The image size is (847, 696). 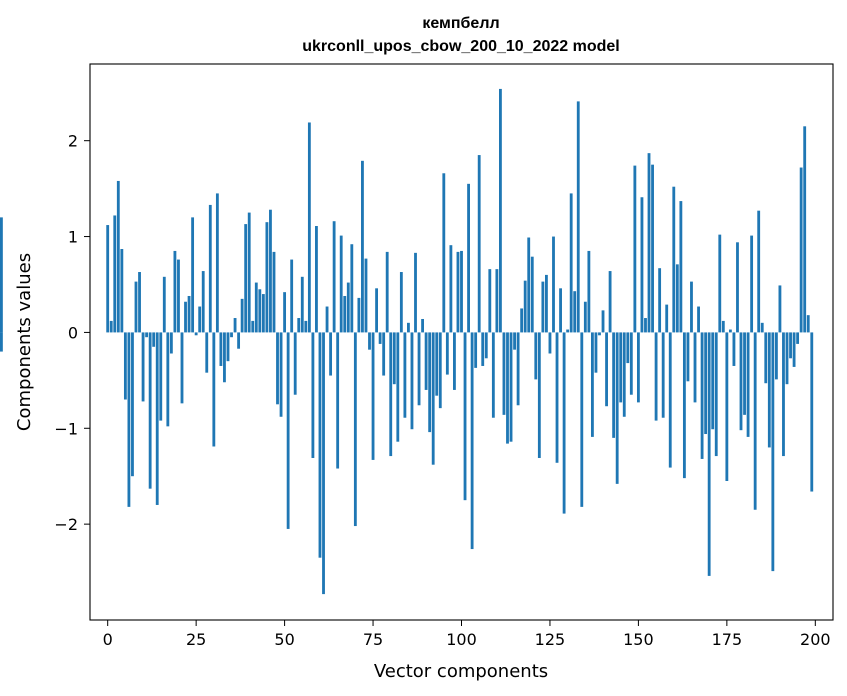 I want to click on y-tick-label: 0, so click(x=73, y=332).